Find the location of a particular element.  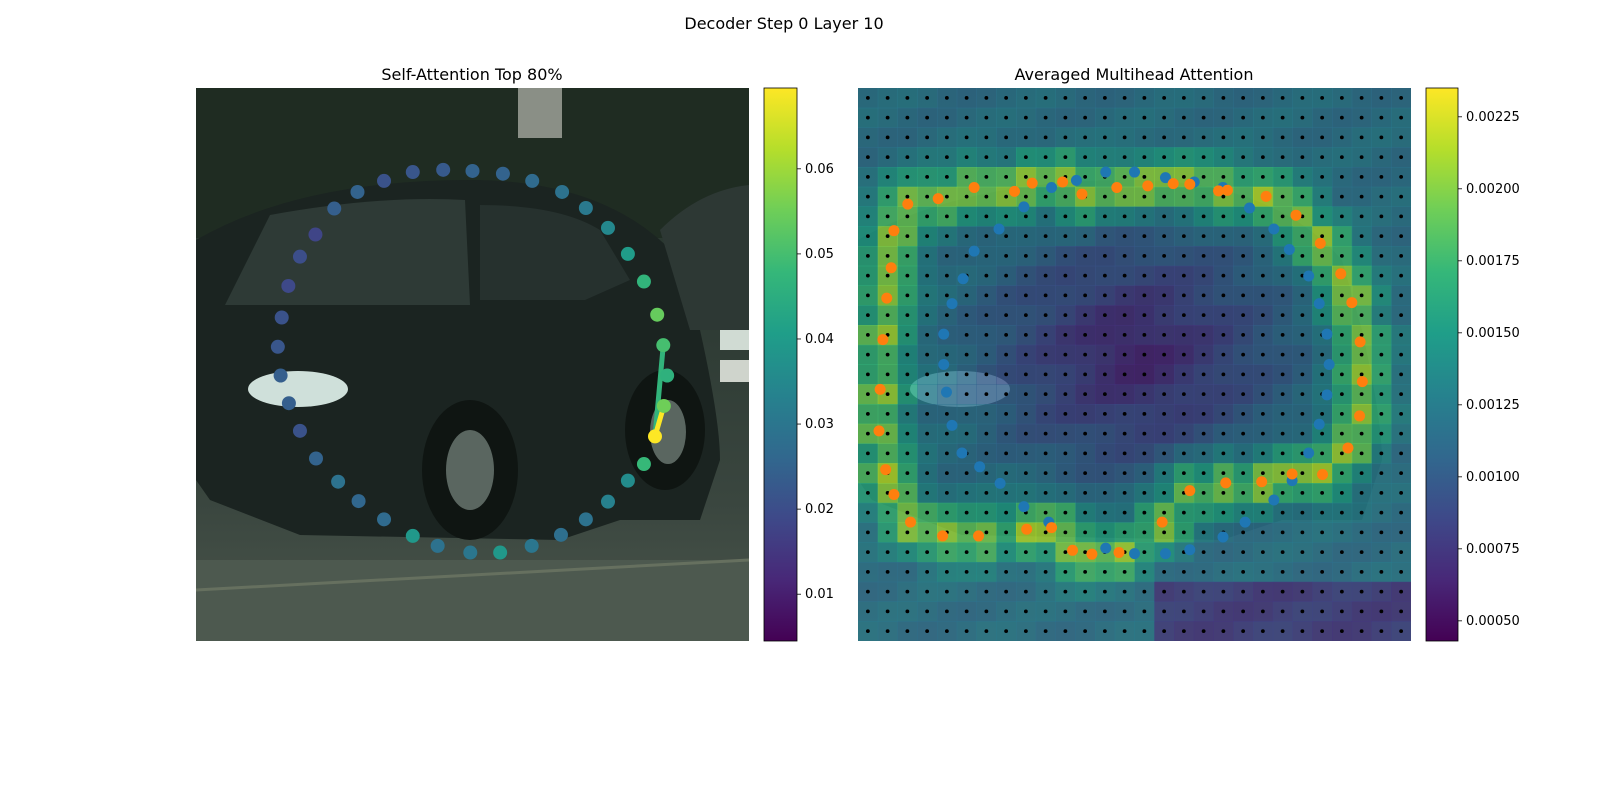

colorbar-tick-label: 0.01 is located at coordinates (819, 594).